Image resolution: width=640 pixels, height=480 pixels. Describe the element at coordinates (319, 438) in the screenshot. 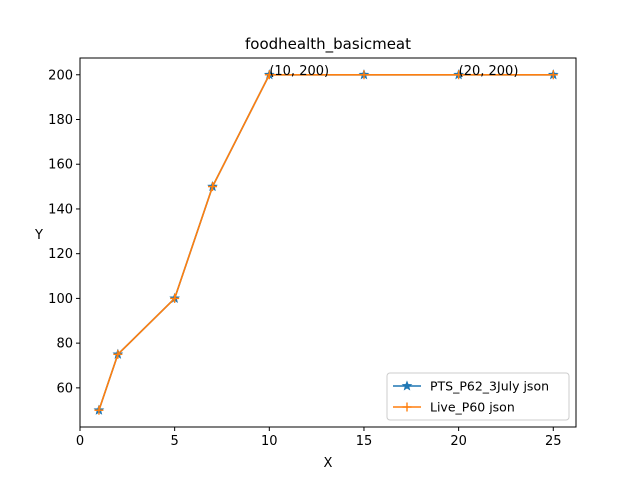

I see `x-axis: 0 5 10 15 20 25` at that location.